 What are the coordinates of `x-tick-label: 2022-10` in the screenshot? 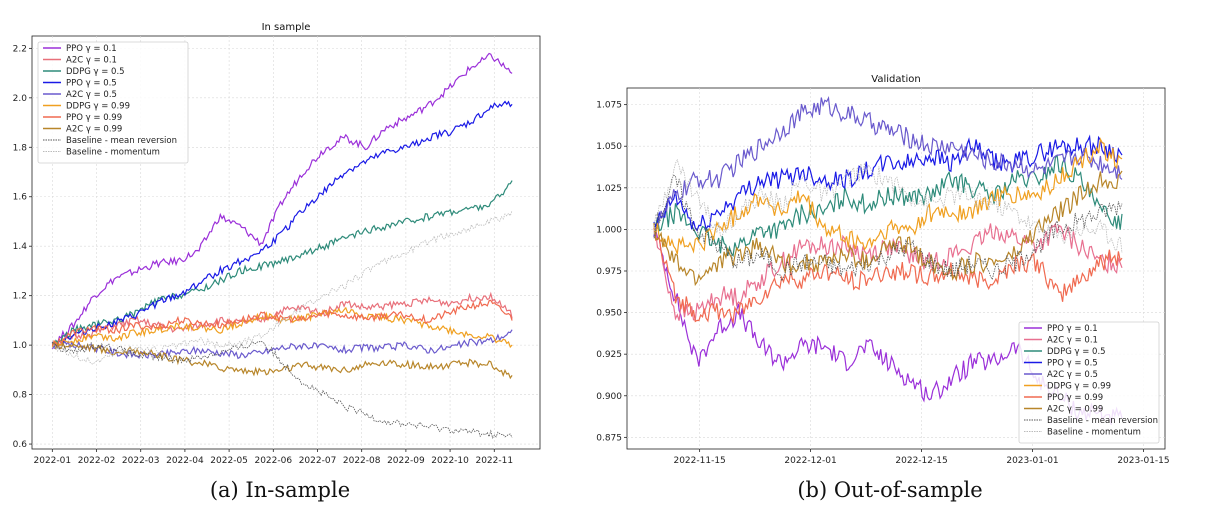 It's located at (450, 461).